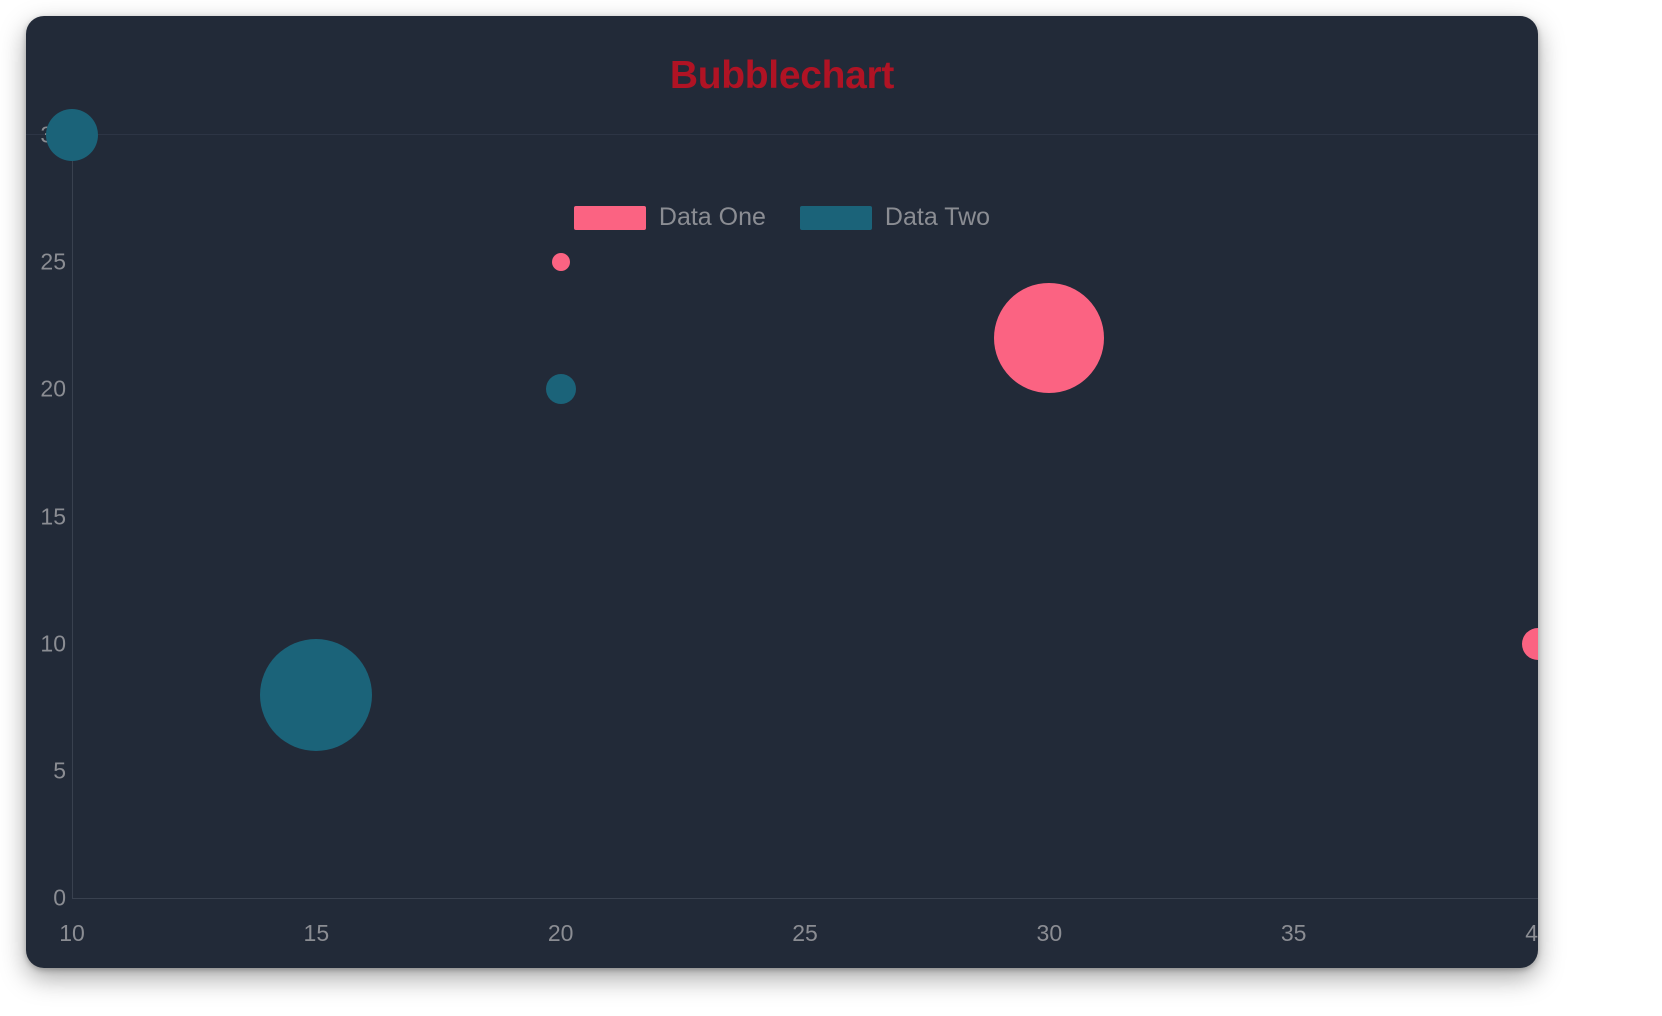 The image size is (1662, 1016). I want to click on legend-swatch-data-two-icon, so click(835, 217).